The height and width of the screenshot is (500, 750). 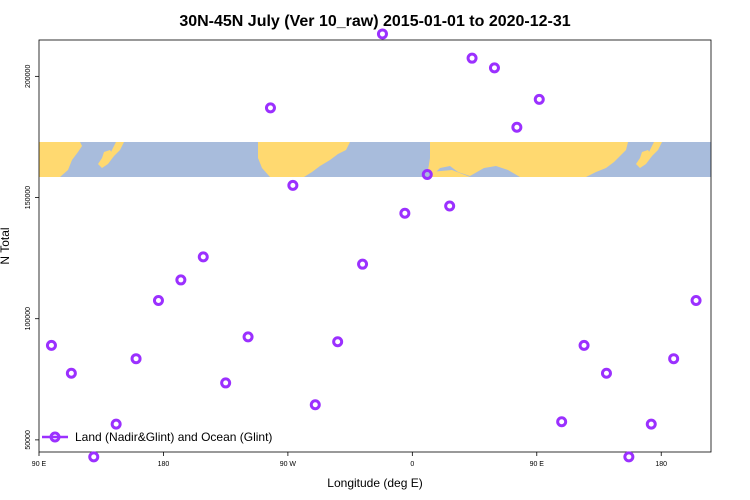 I want to click on x-axis: 90 E 180 90 W 0 90 E 180, so click(x=349, y=460).